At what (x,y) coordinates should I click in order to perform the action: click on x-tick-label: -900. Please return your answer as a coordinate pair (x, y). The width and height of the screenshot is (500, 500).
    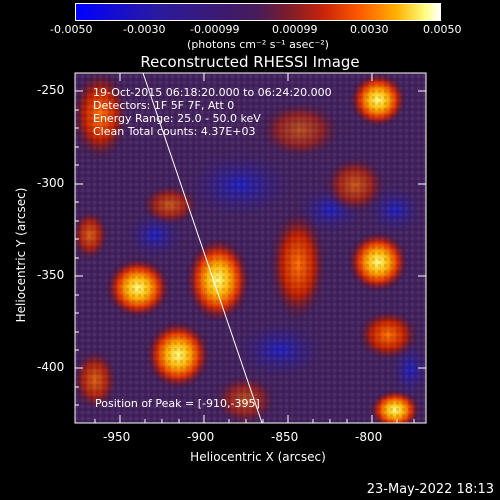
    Looking at the image, I should click on (201, 437).